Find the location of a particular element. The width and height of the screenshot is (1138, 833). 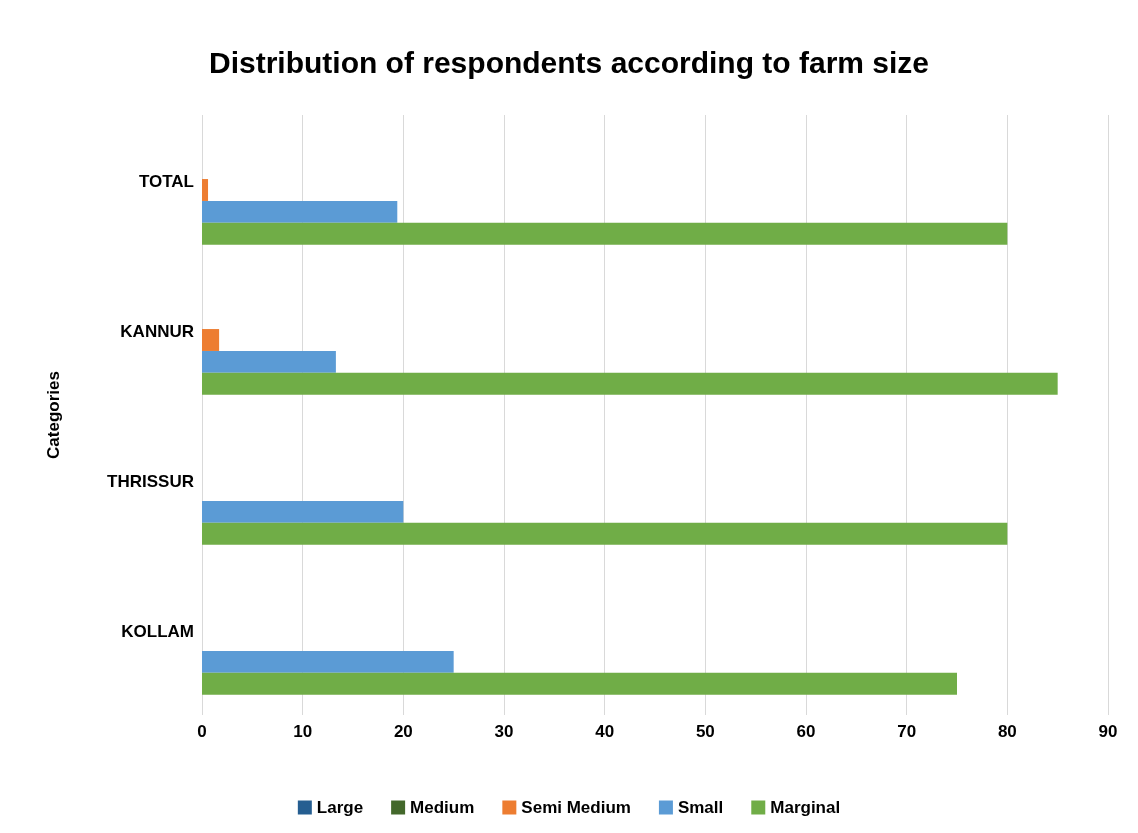

legend-label: Semi Medium is located at coordinates (576, 807).